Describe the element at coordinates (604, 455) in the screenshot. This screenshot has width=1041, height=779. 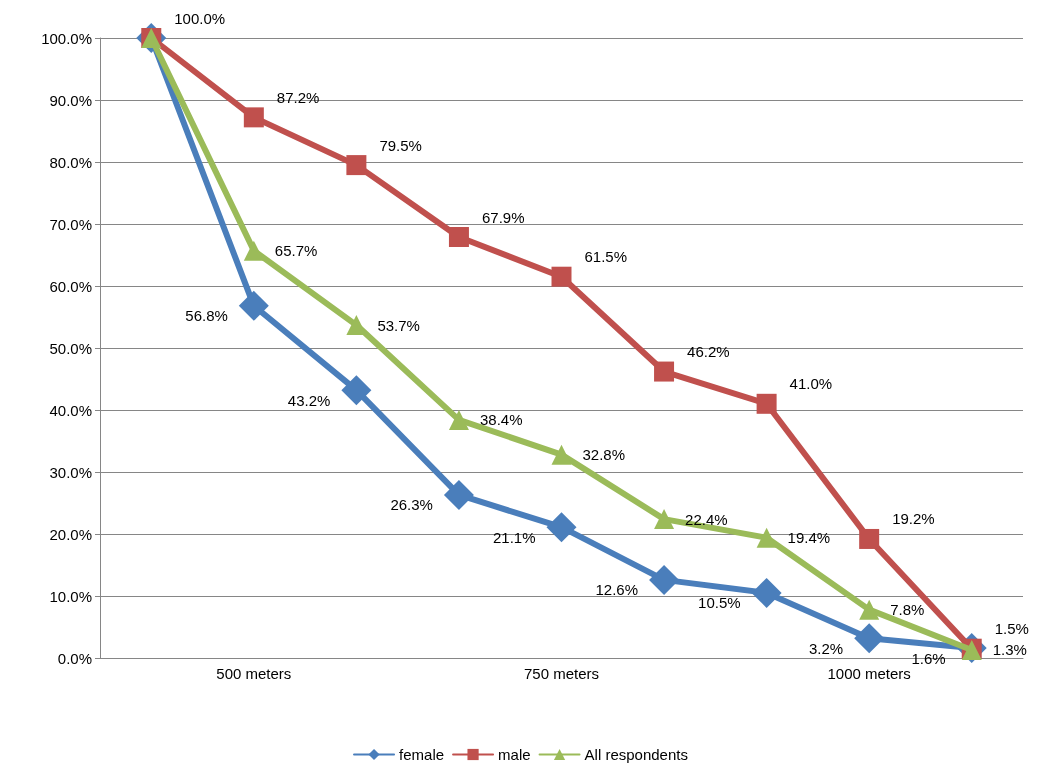
I see `data-label: 32.8%` at that location.